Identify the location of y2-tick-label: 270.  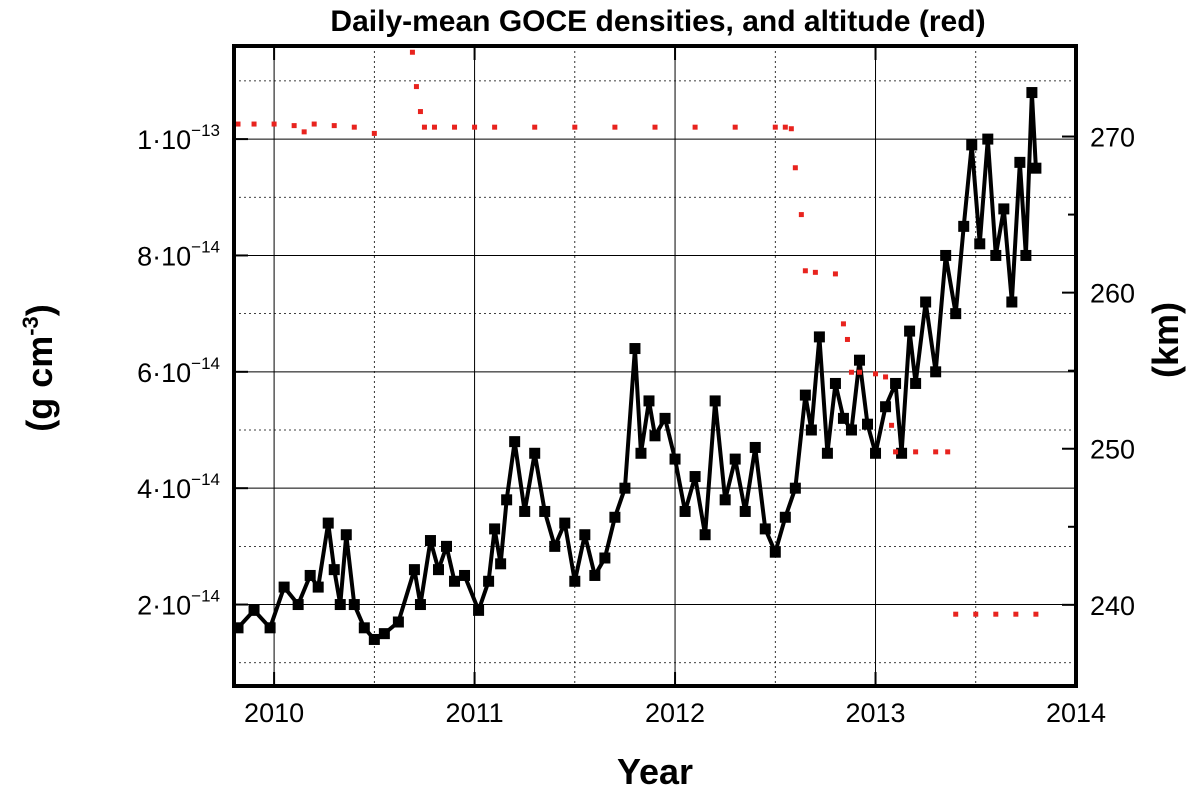
(1112, 138).